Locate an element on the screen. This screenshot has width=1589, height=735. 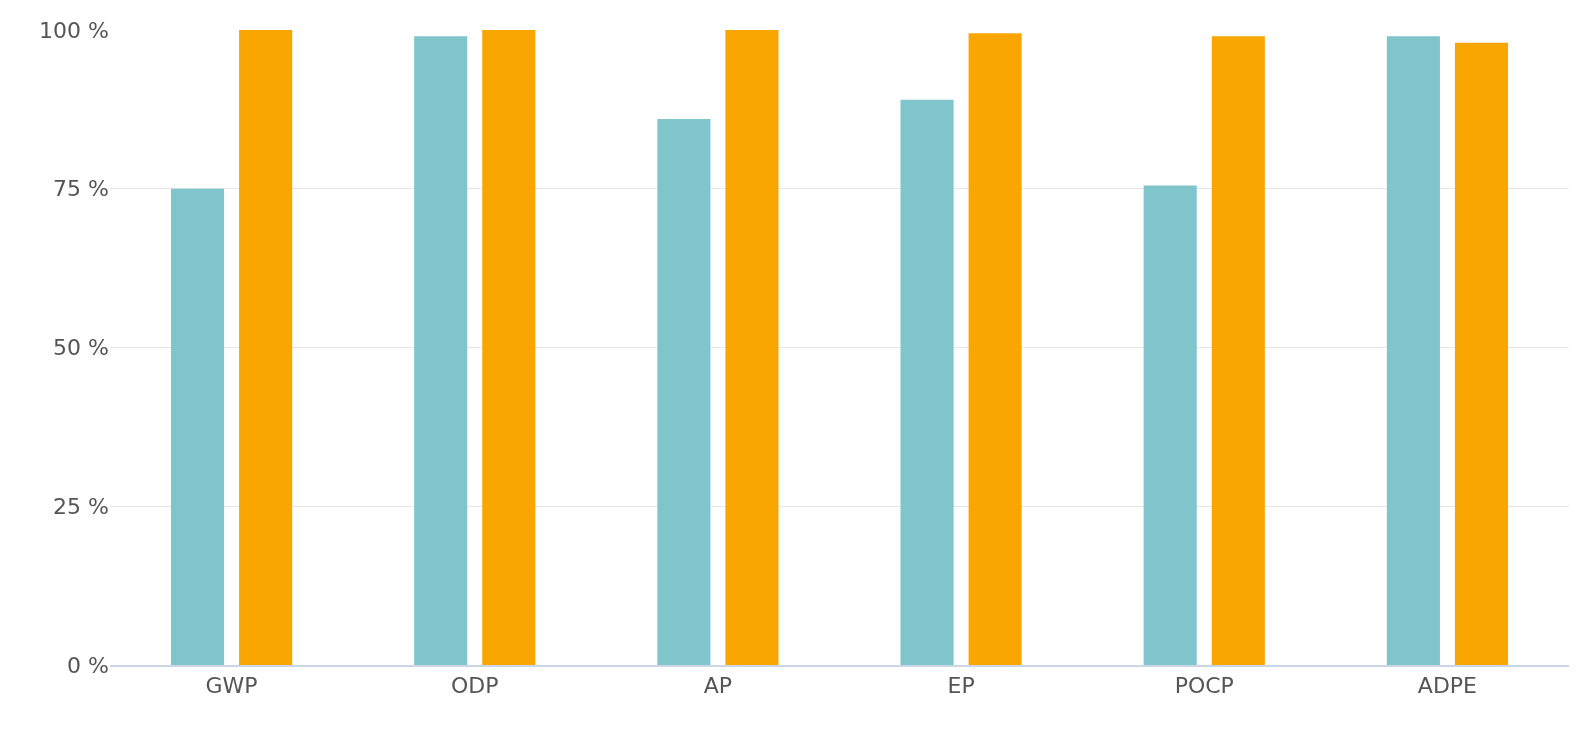
x-tick-label: POCP is located at coordinates (1204, 686).